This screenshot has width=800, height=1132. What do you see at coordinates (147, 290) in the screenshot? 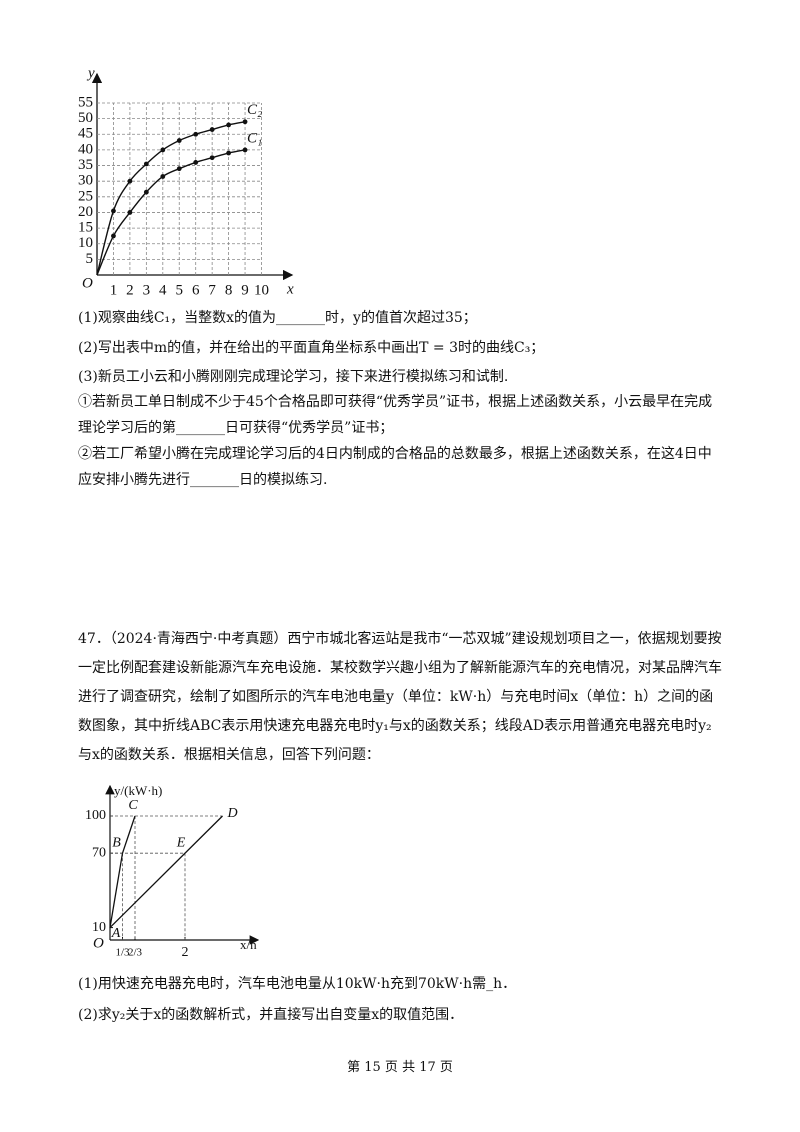
I see `x-tick-label: 3` at bounding box center [147, 290].